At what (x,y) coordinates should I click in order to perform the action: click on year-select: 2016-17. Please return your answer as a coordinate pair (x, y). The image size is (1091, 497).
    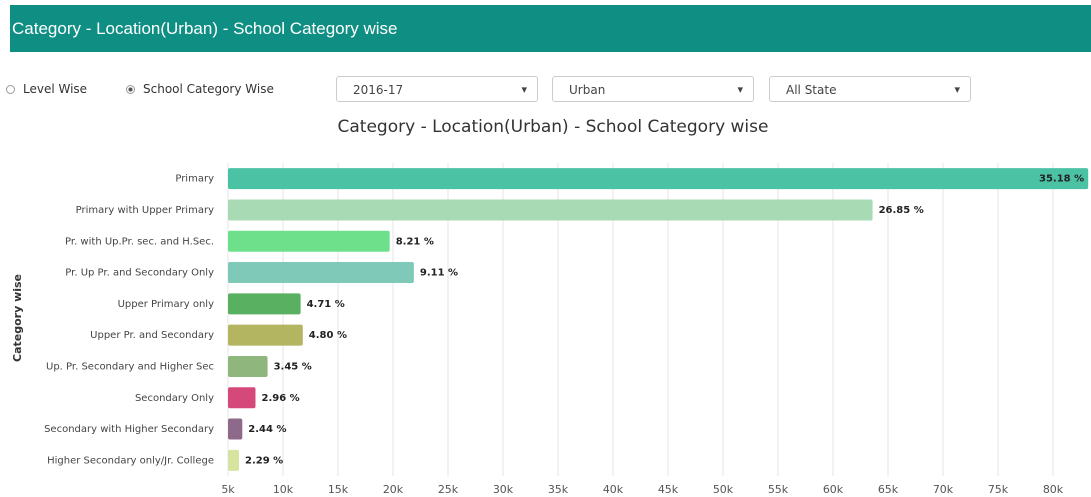
    Looking at the image, I should click on (437, 89).